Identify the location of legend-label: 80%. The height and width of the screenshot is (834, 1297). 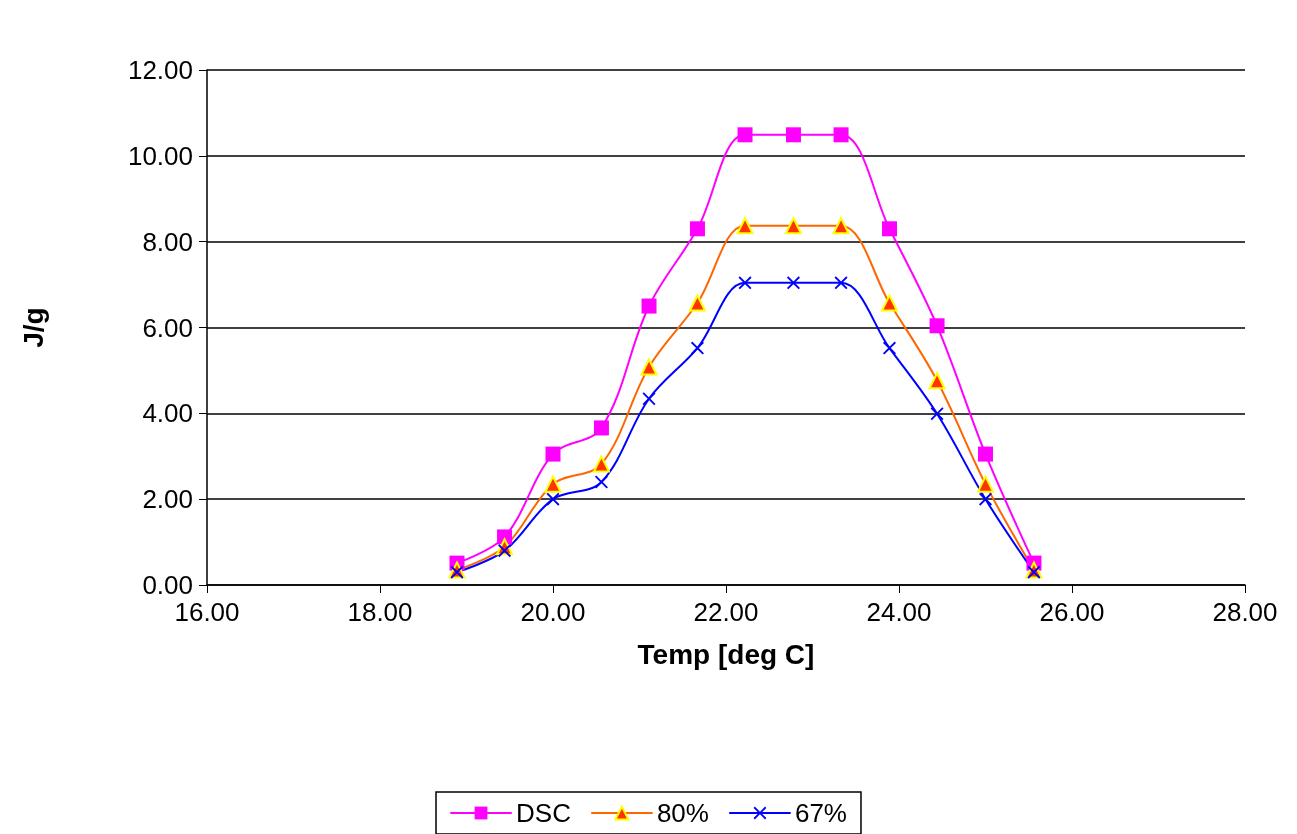
(682, 813).